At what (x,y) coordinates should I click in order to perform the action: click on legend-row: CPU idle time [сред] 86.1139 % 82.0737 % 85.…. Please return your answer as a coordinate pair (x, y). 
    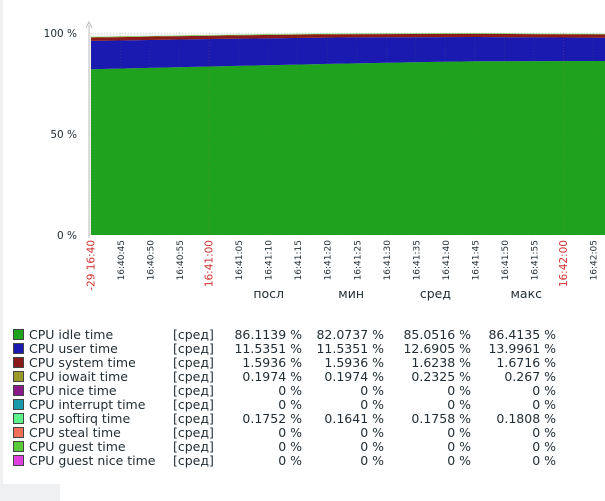
    Looking at the image, I should click on (303, 334).